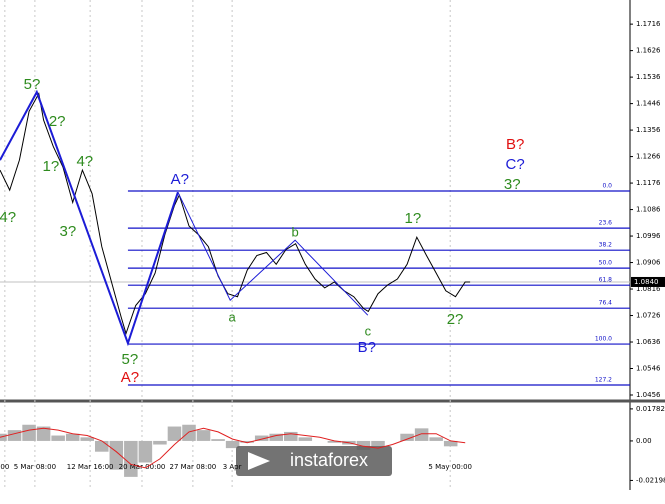  Describe the element at coordinates (515, 164) in the screenshot. I see `wave-label: C?` at that location.